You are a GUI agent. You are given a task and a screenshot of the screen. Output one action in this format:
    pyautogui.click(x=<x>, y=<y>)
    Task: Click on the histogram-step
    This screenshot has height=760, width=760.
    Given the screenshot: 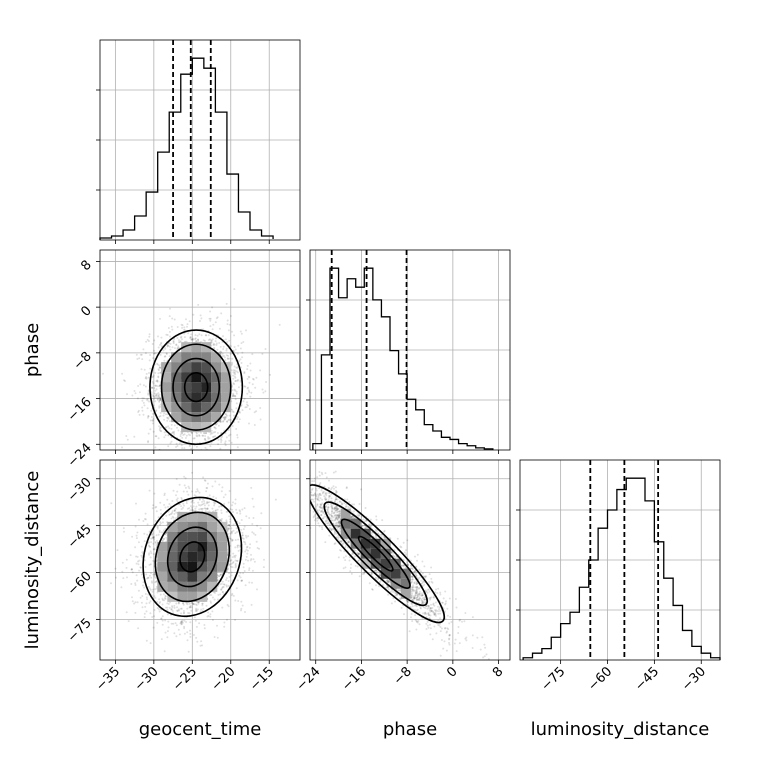 What is the action you would take?
    pyautogui.click(x=621, y=568)
    